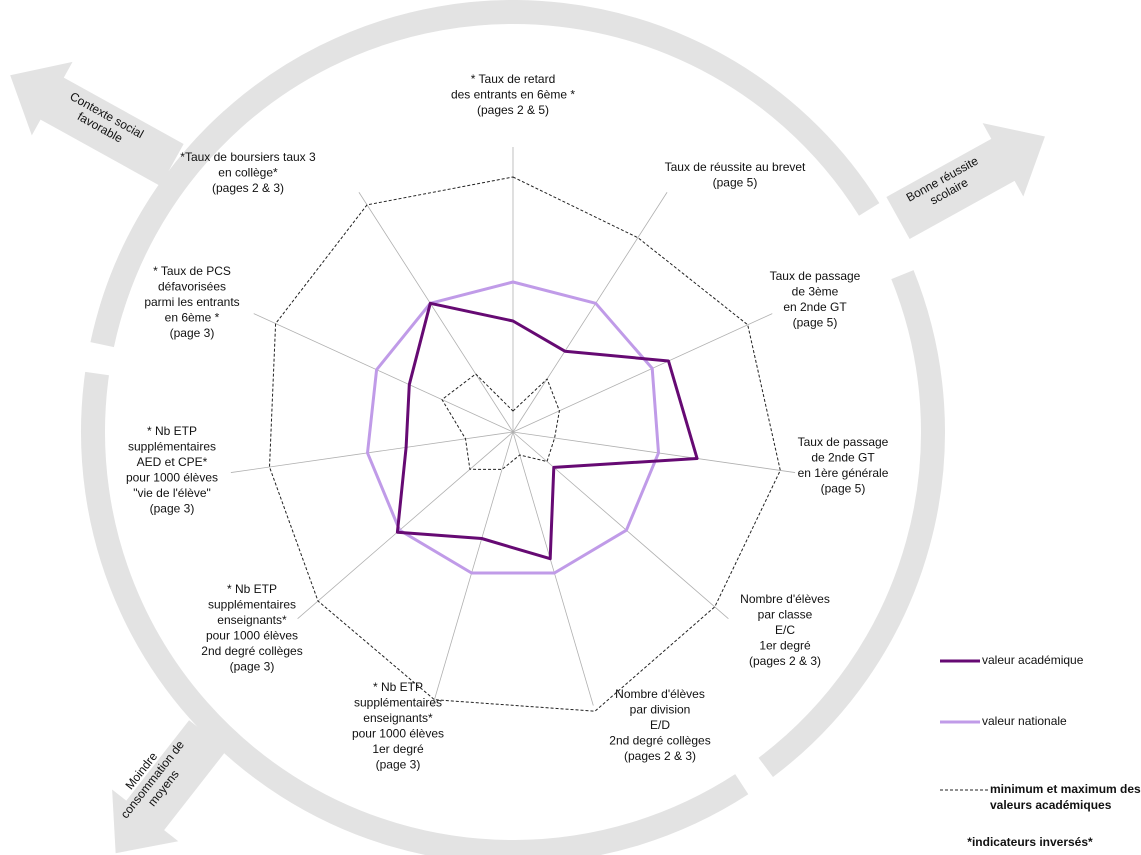 The width and height of the screenshot is (1141, 855). Describe the element at coordinates (513, 110) in the screenshot. I see `axis-label: (pages 2 & 5)` at that location.